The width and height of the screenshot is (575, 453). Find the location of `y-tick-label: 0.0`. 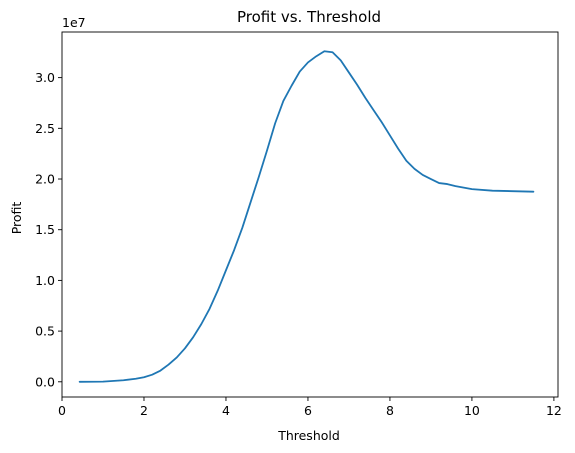

y-tick-label: 0.0 is located at coordinates (45, 381).